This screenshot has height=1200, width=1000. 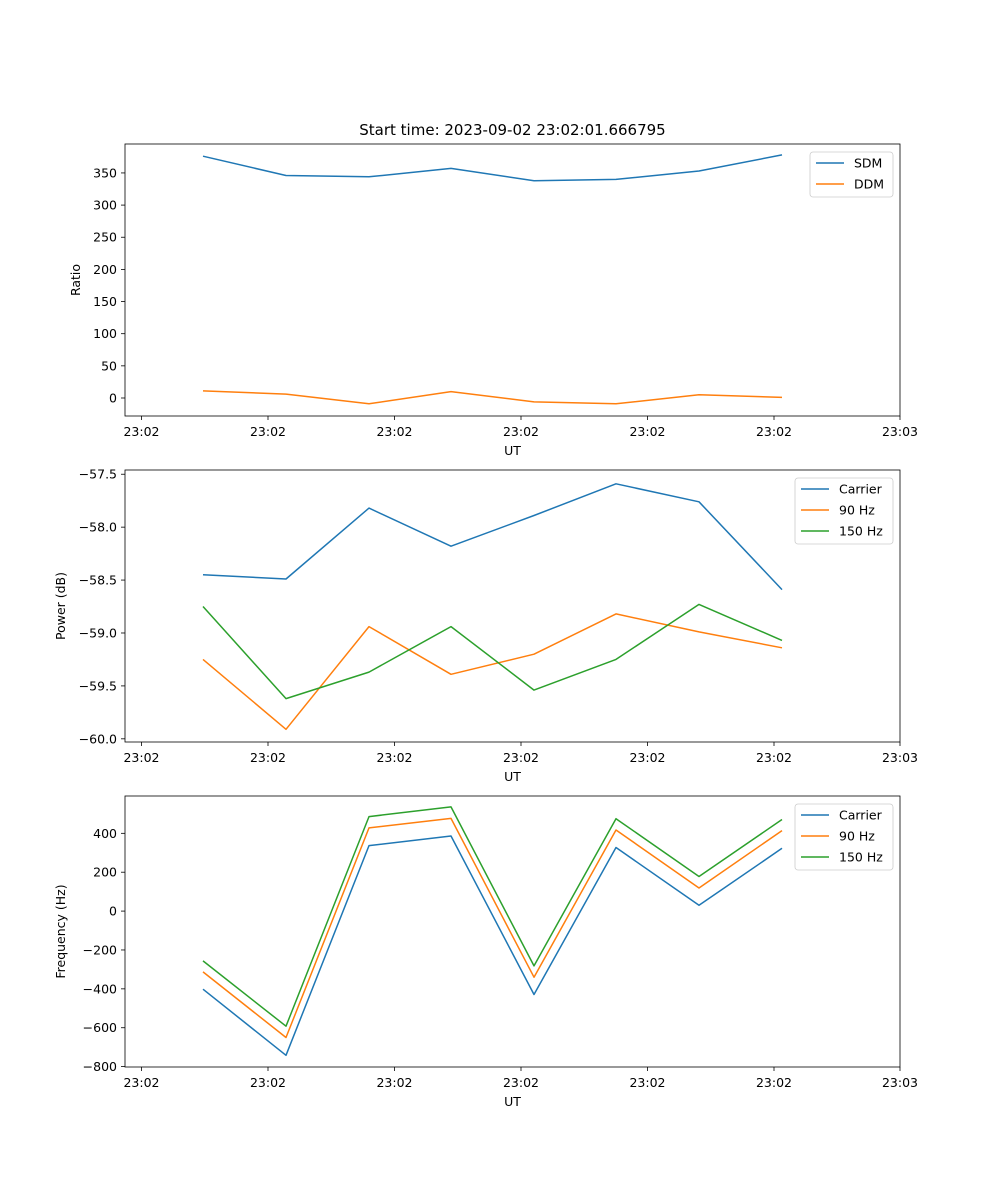 I want to click on series-line-ddm, so click(x=492, y=397).